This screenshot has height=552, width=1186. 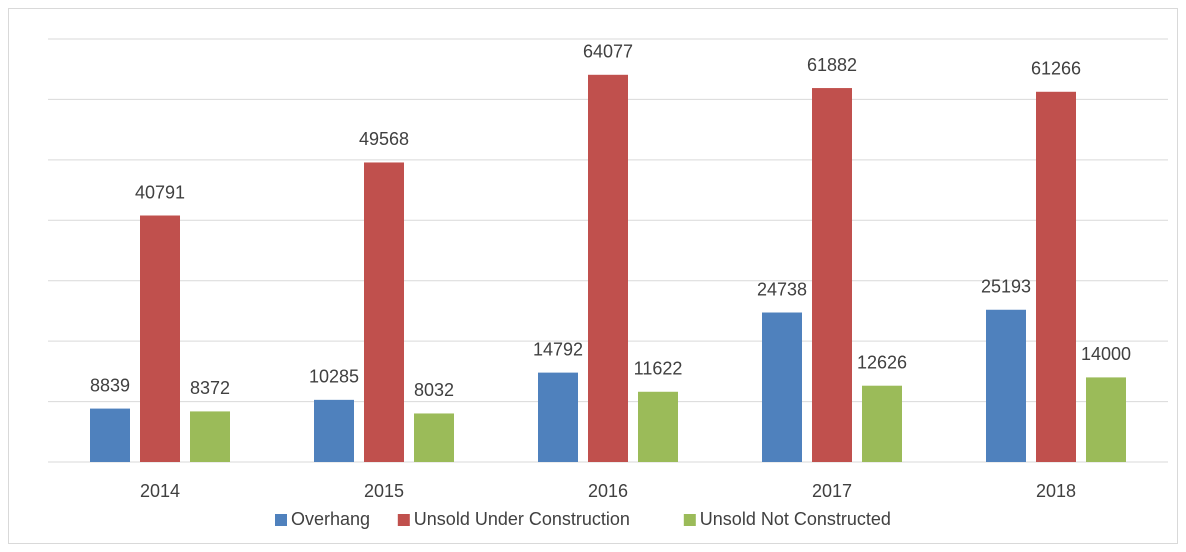 What do you see at coordinates (608, 491) in the screenshot?
I see `x-tick-label: 2016` at bounding box center [608, 491].